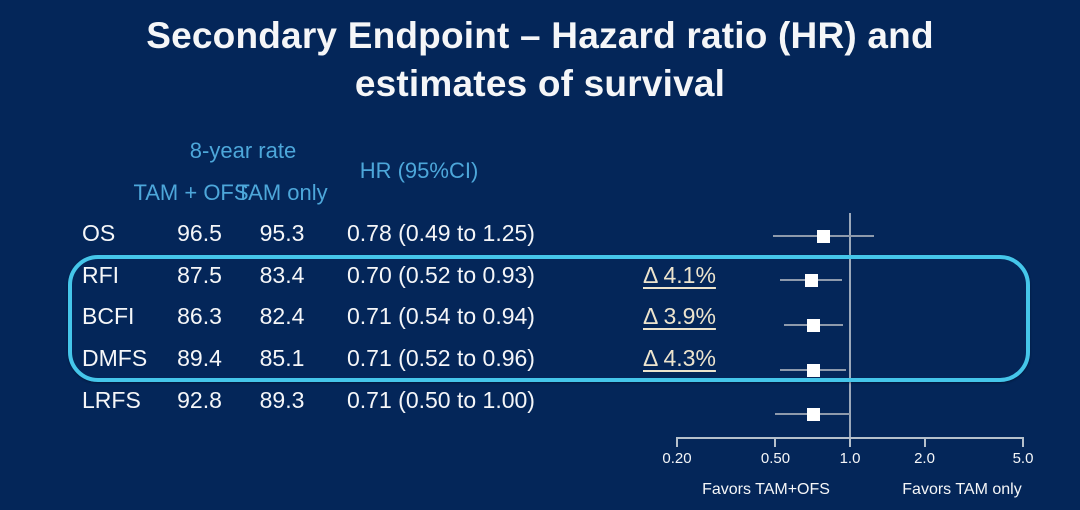 The height and width of the screenshot is (510, 1080). Describe the element at coordinates (282, 274) in the screenshot. I see `tam-only-rate: 83.4` at that location.